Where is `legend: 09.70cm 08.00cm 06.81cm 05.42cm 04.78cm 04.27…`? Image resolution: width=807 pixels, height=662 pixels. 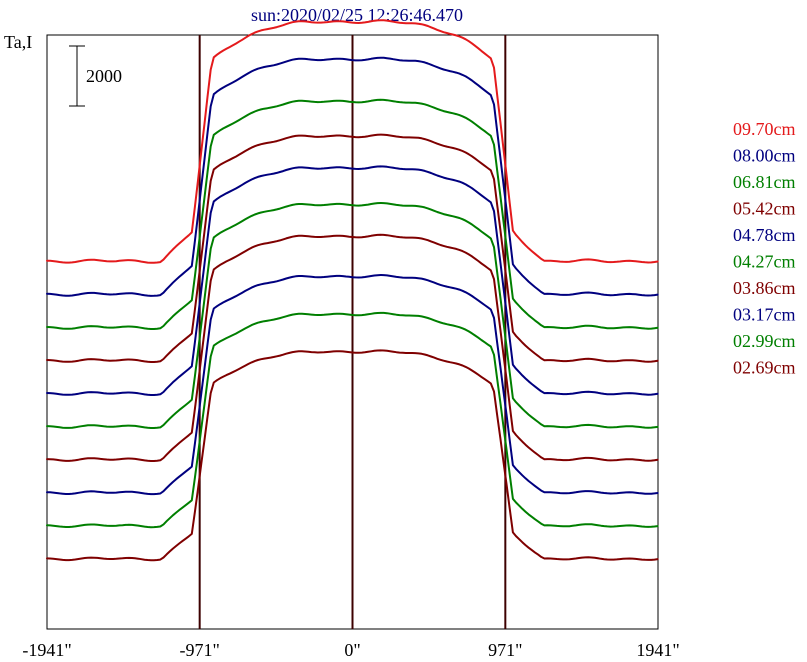 legend: 09.70cm 08.00cm 06.81cm 05.42cm 04.78cm 04.27… is located at coordinates (764, 248).